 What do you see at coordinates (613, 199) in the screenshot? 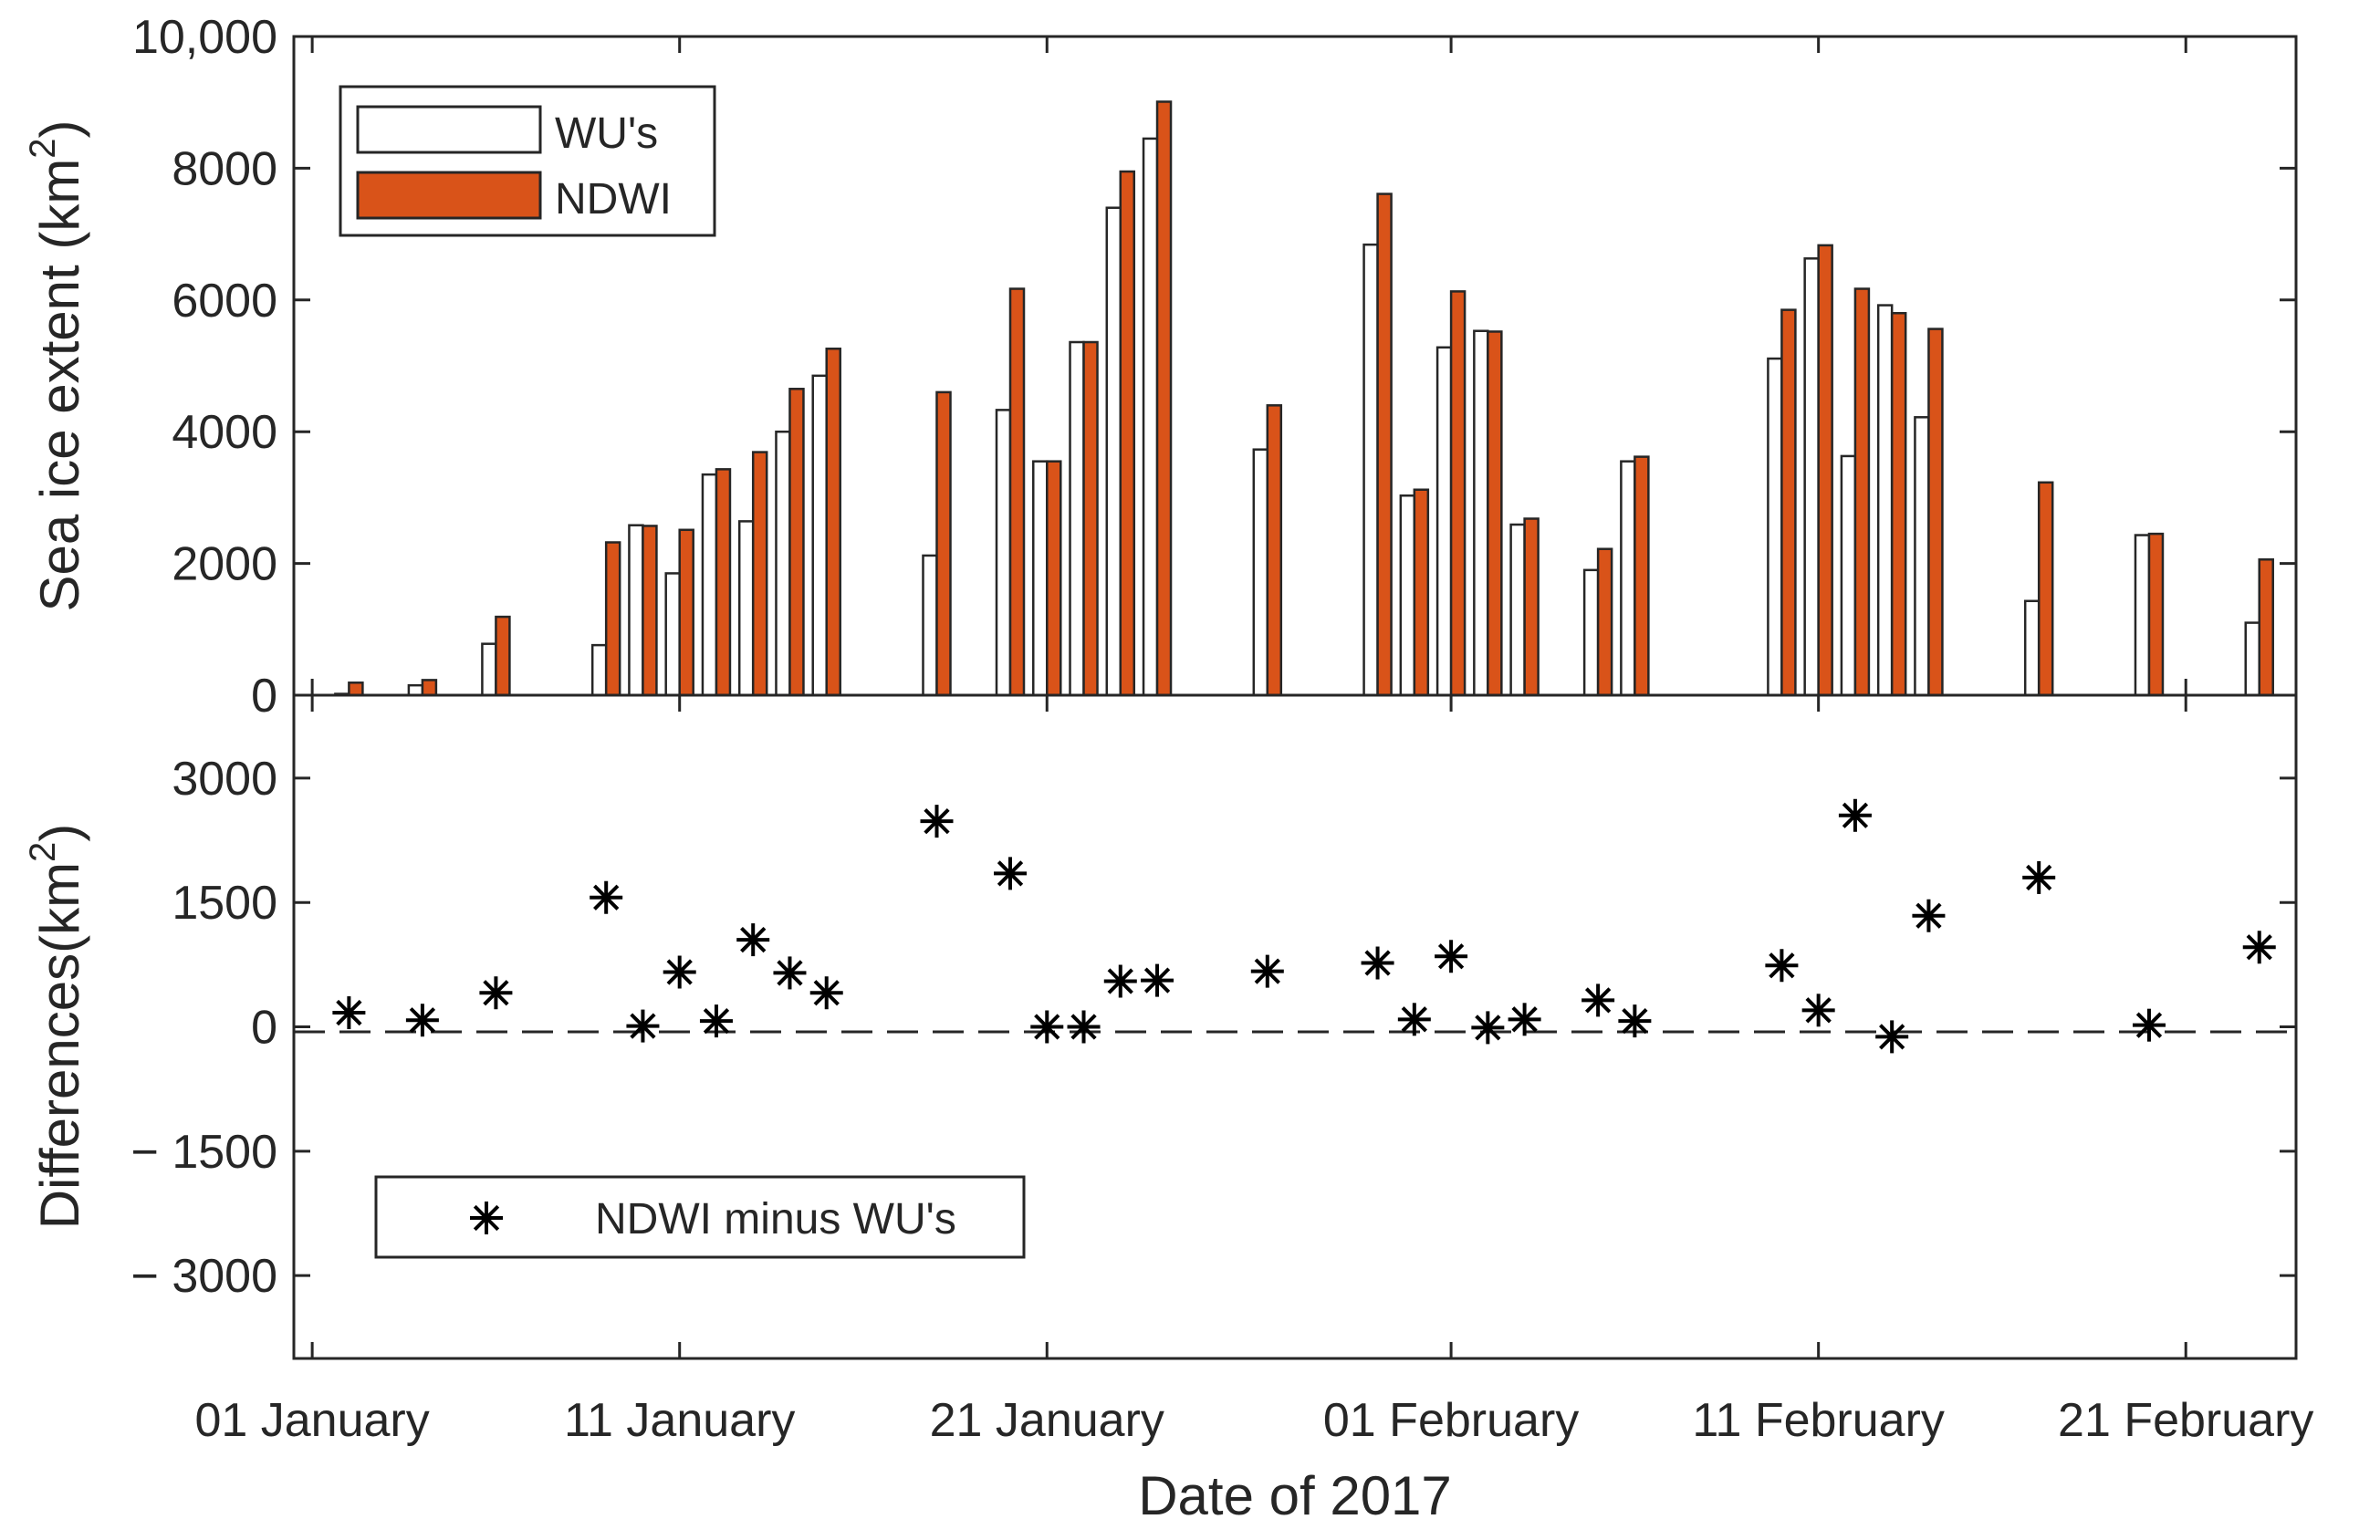
I see `legend-label-ndwi: NDWI` at bounding box center [613, 199].